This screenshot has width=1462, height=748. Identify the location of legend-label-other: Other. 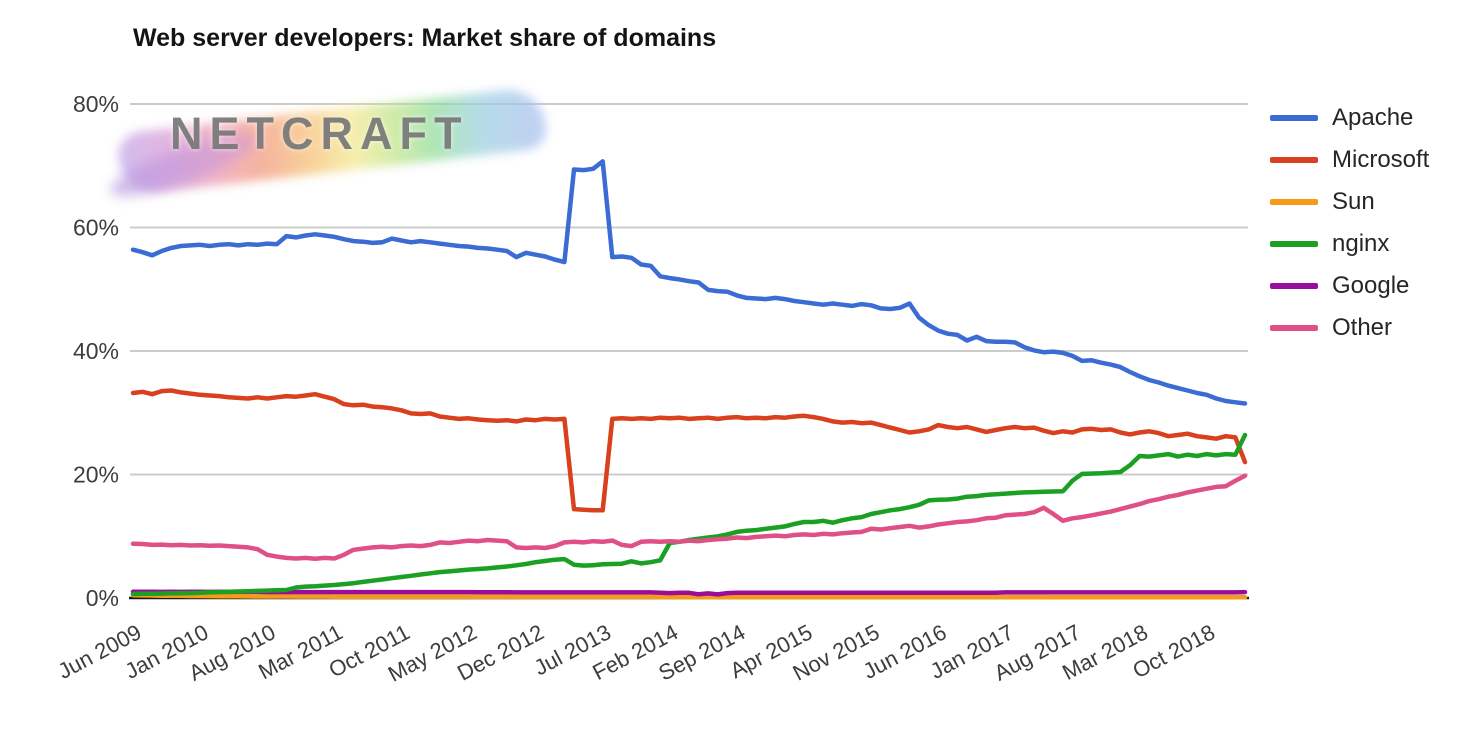
(1362, 327).